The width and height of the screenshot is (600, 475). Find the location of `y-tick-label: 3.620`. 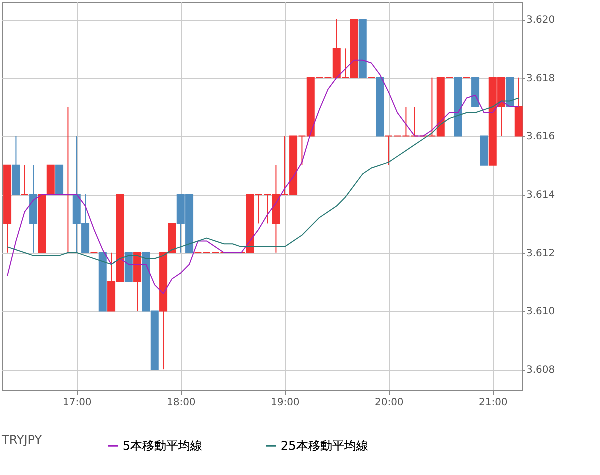

y-tick-label: 3.620 is located at coordinates (541, 20).